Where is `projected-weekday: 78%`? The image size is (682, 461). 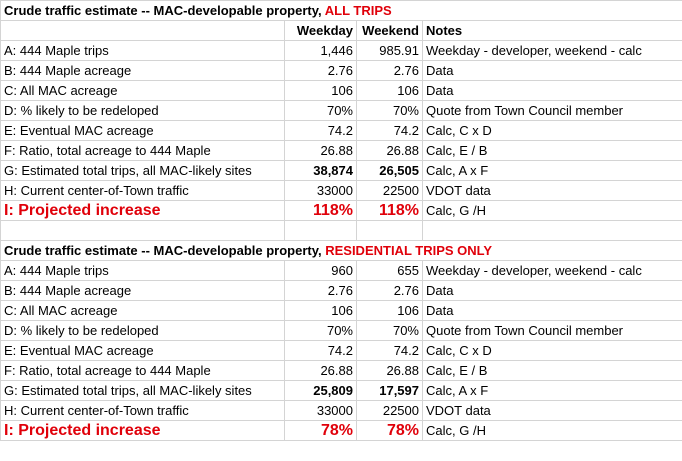 projected-weekday: 78% is located at coordinates (320, 430).